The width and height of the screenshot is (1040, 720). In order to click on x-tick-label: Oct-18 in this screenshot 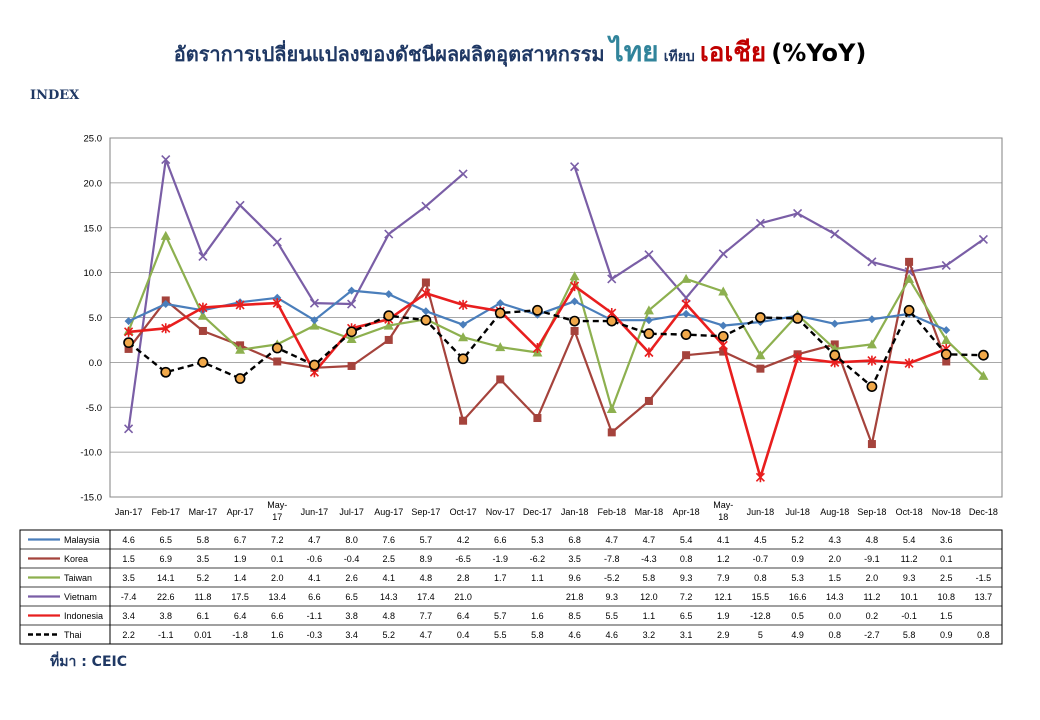, I will do `click(909, 512)`.